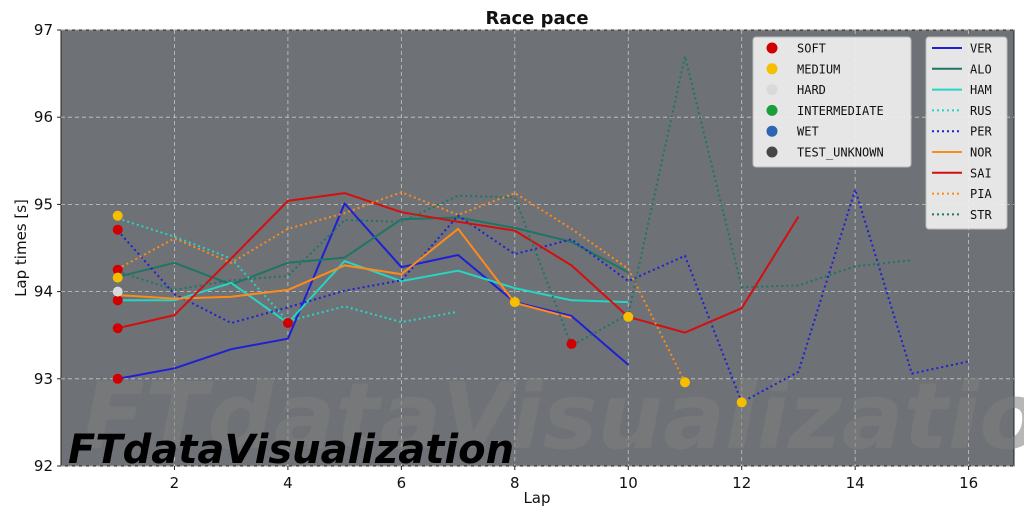 This screenshot has height=512, width=1024. What do you see at coordinates (981, 132) in the screenshot?
I see `legend-label-per: PER` at bounding box center [981, 132].